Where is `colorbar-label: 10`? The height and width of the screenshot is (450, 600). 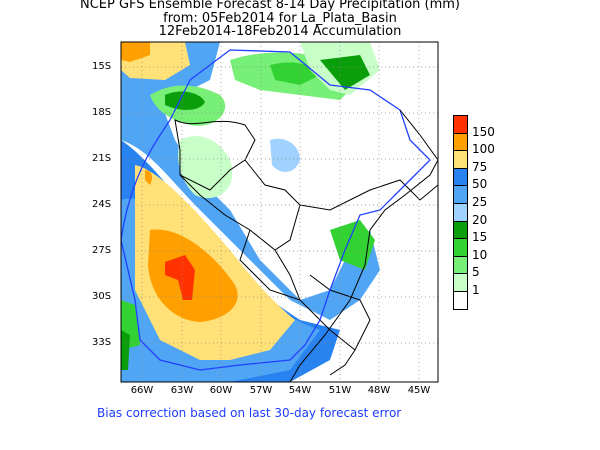
colorbar-label: 10 is located at coordinates (480, 254).